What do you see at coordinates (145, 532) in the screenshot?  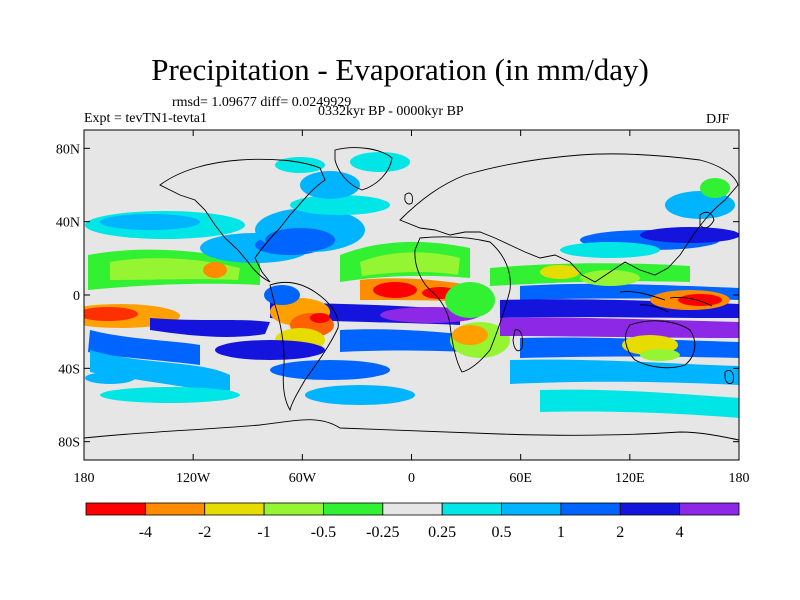 I see `colorbar-label: -4` at bounding box center [145, 532].